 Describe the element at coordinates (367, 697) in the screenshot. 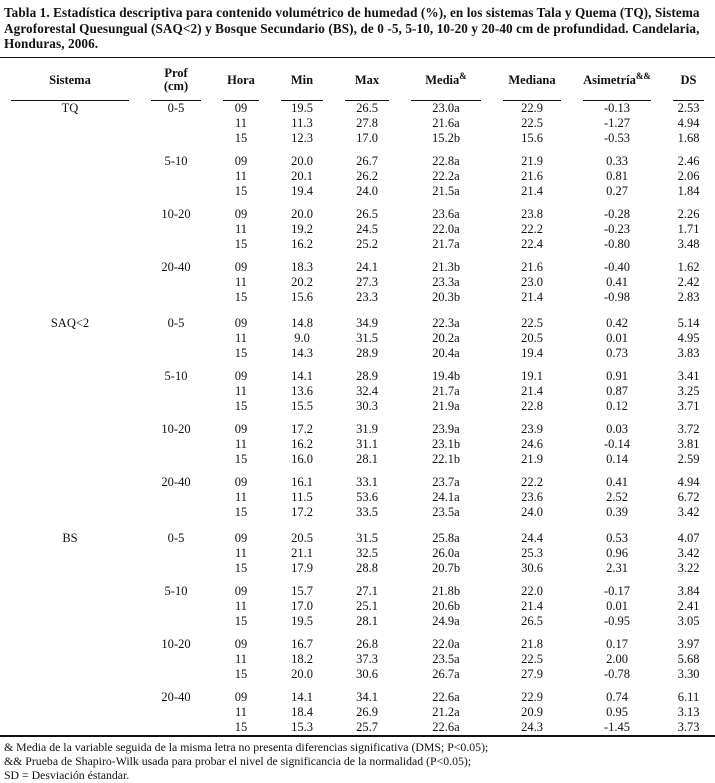

I see `max-cell: 34.1` at that location.